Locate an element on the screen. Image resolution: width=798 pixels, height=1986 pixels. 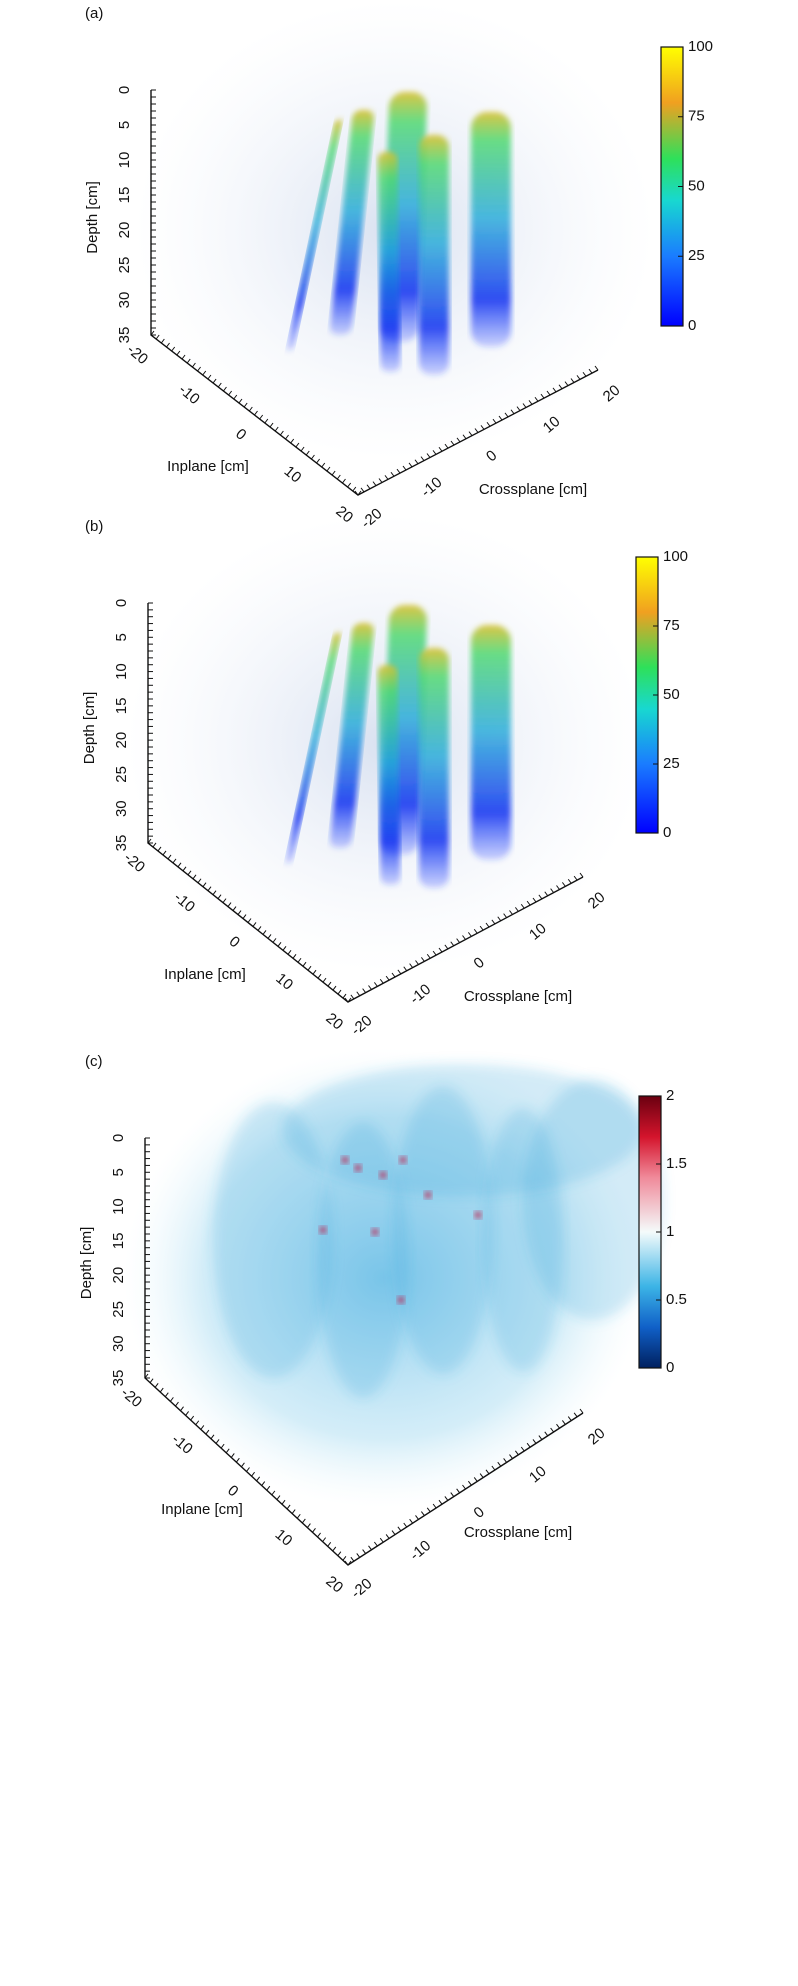
panel-label: (a) is located at coordinates (94, 13).